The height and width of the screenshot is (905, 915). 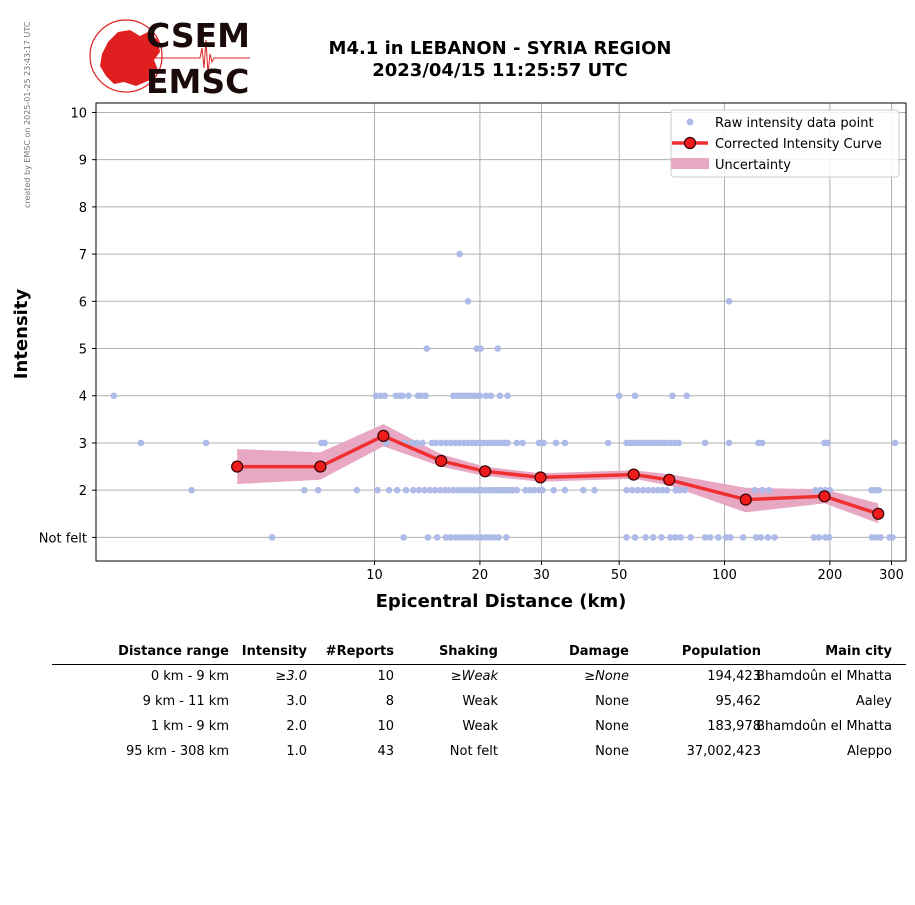 I want to click on x-tick-label: 100, so click(x=724, y=575).